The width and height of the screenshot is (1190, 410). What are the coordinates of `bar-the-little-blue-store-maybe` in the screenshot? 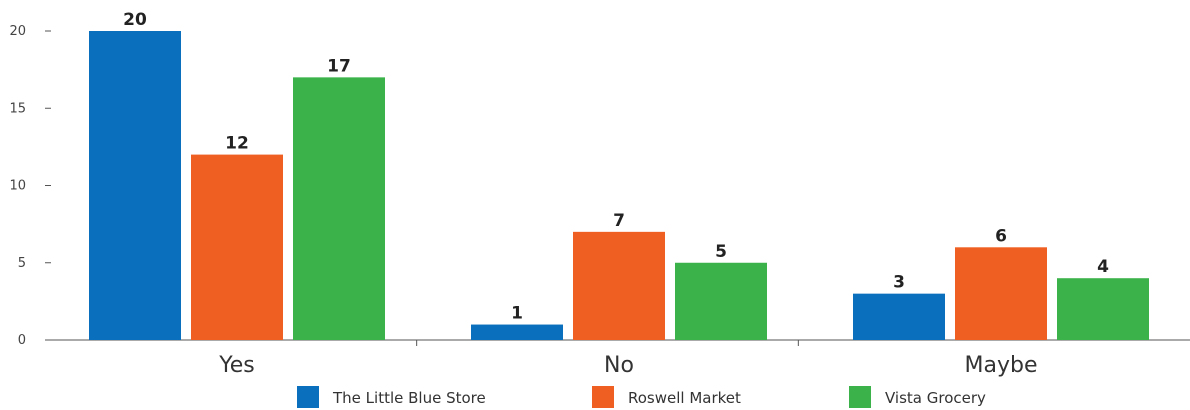 It's located at (899, 316).